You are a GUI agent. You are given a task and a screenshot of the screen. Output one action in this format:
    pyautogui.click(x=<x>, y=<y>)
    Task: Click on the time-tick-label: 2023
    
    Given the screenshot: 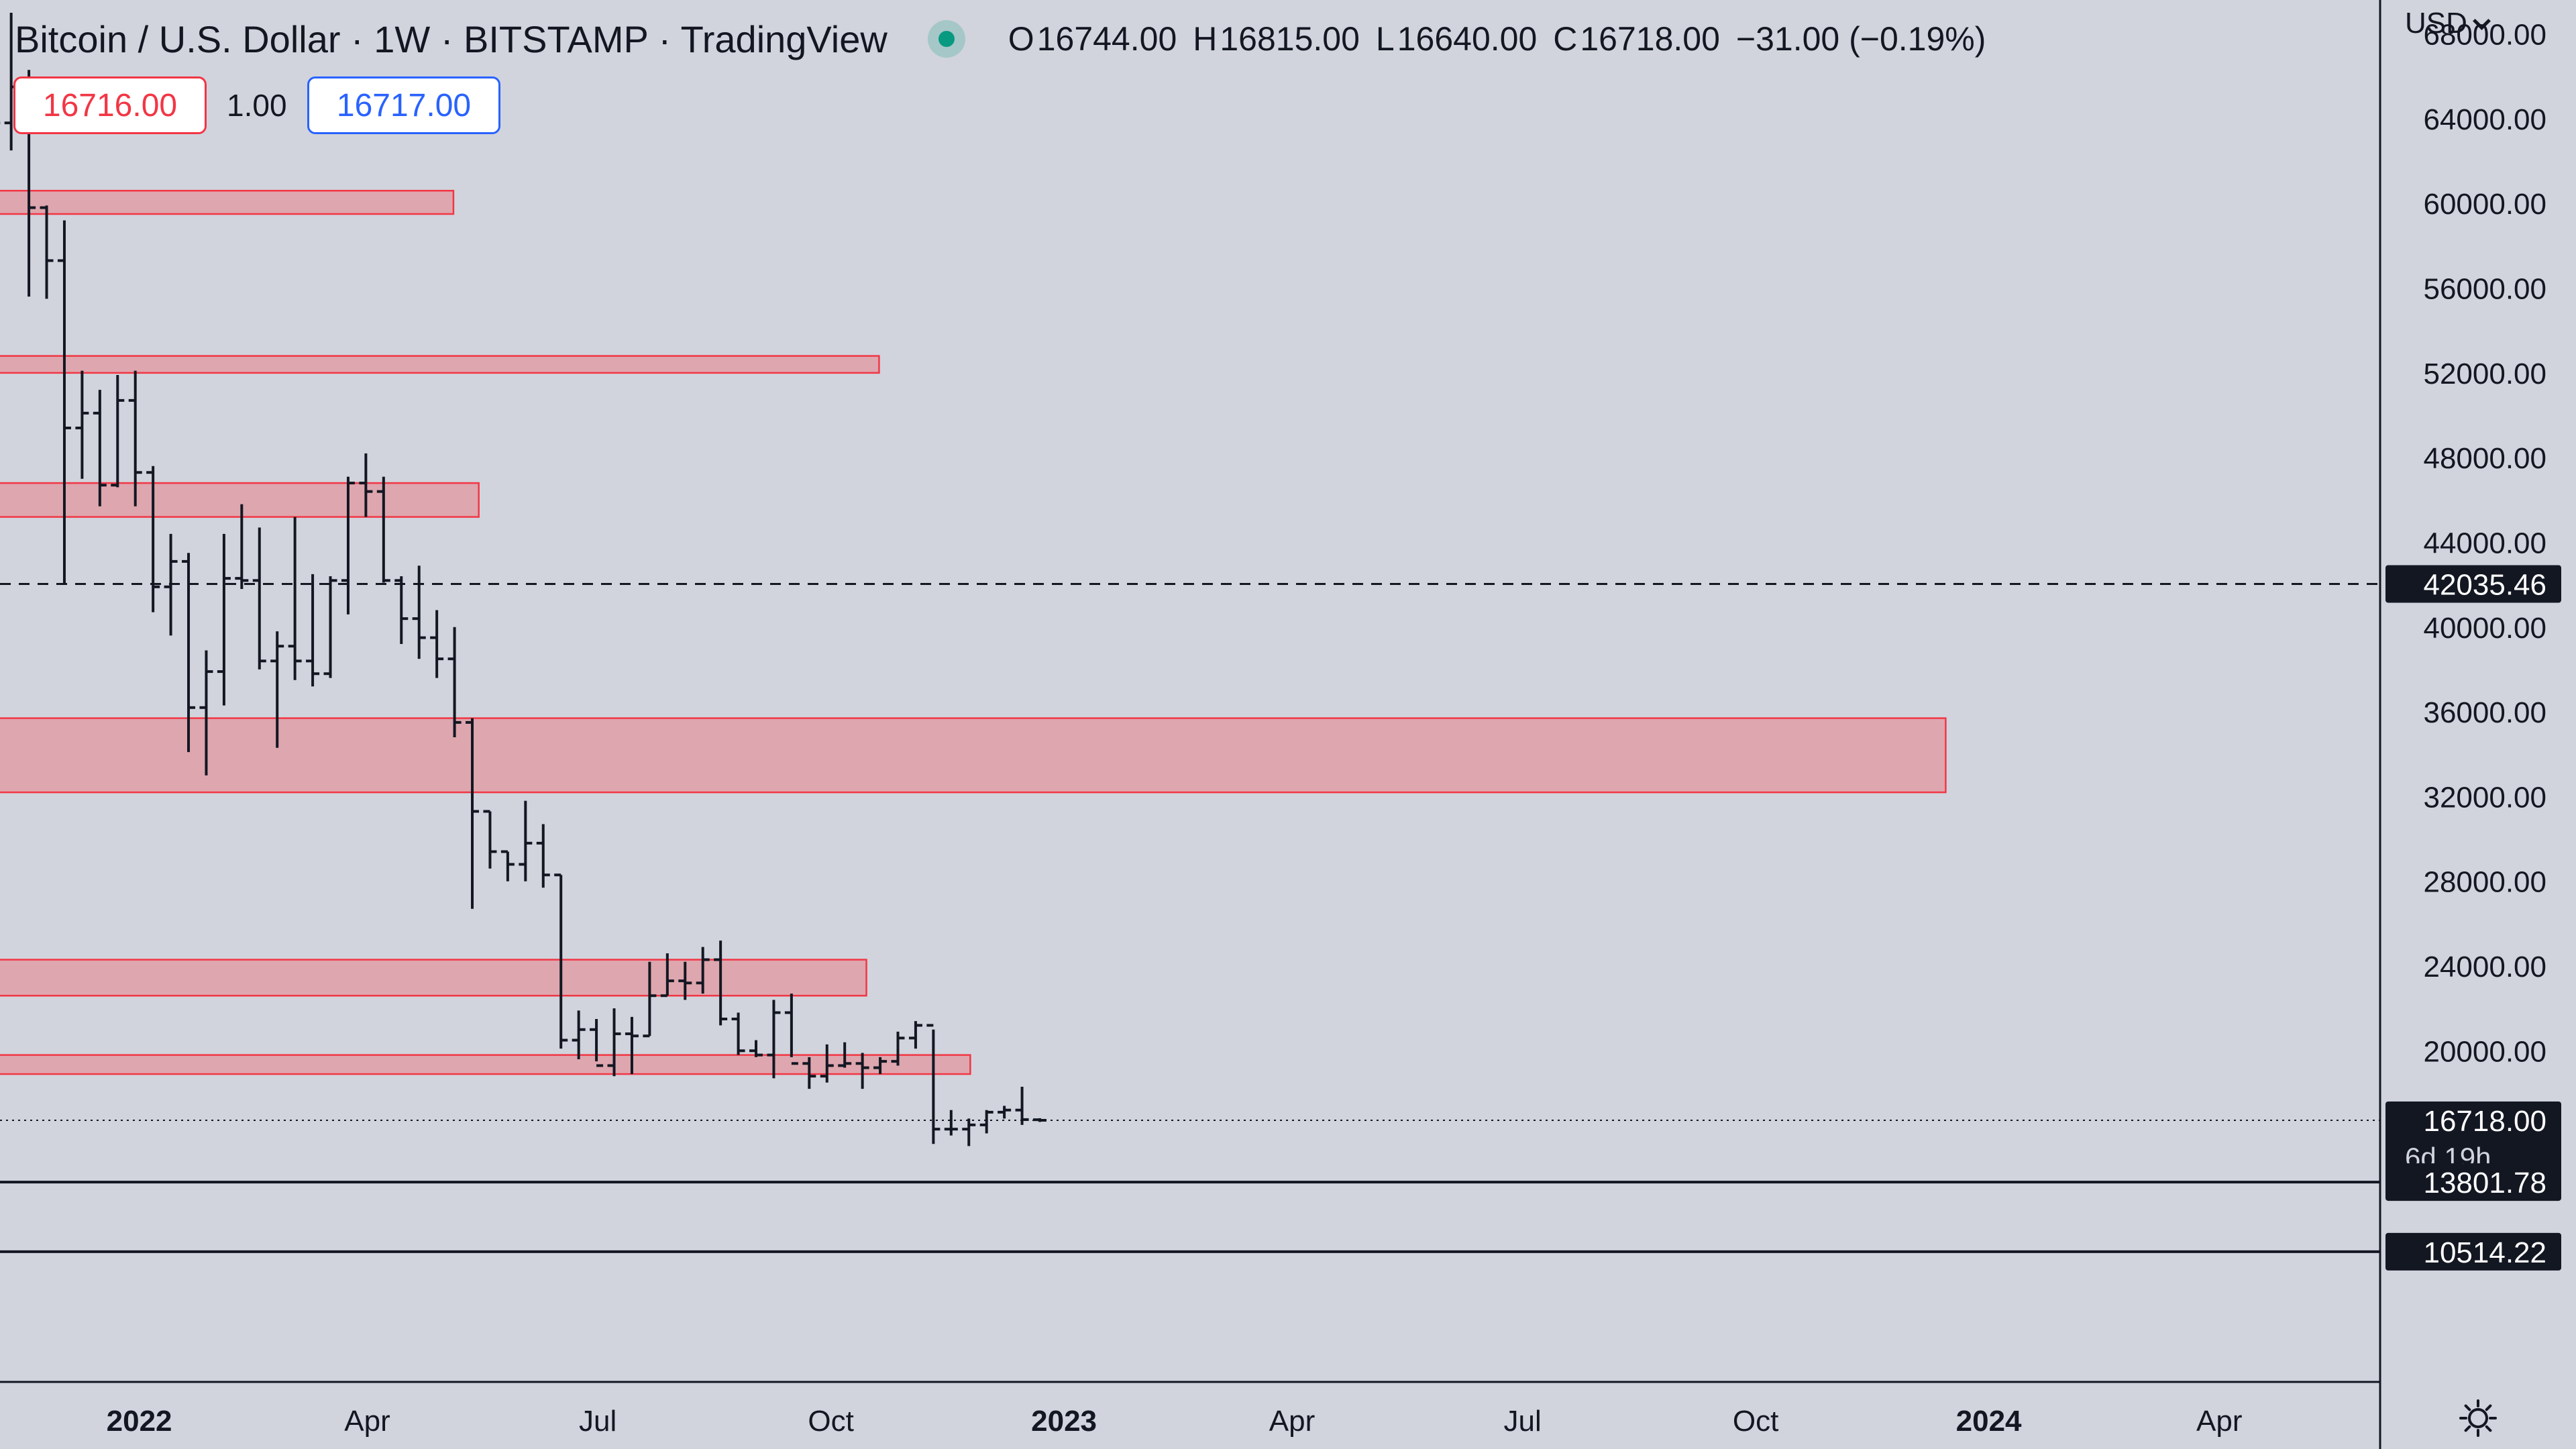 What is the action you would take?
    pyautogui.click(x=1064, y=1421)
    